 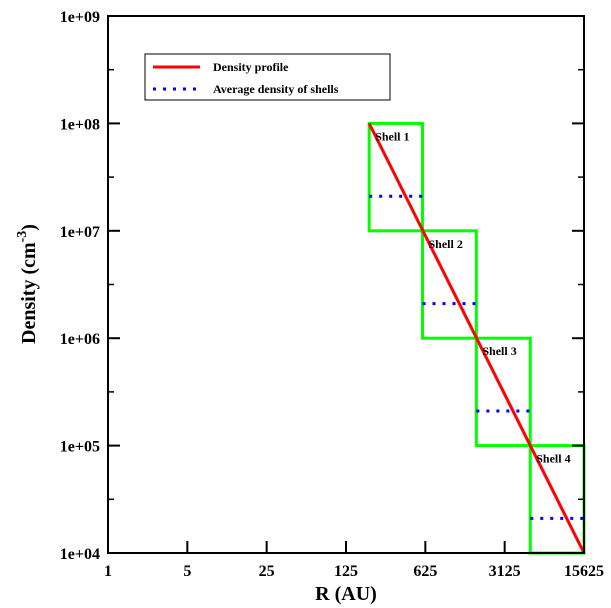 I want to click on shell-label-3: Shell 3, so click(x=499, y=351).